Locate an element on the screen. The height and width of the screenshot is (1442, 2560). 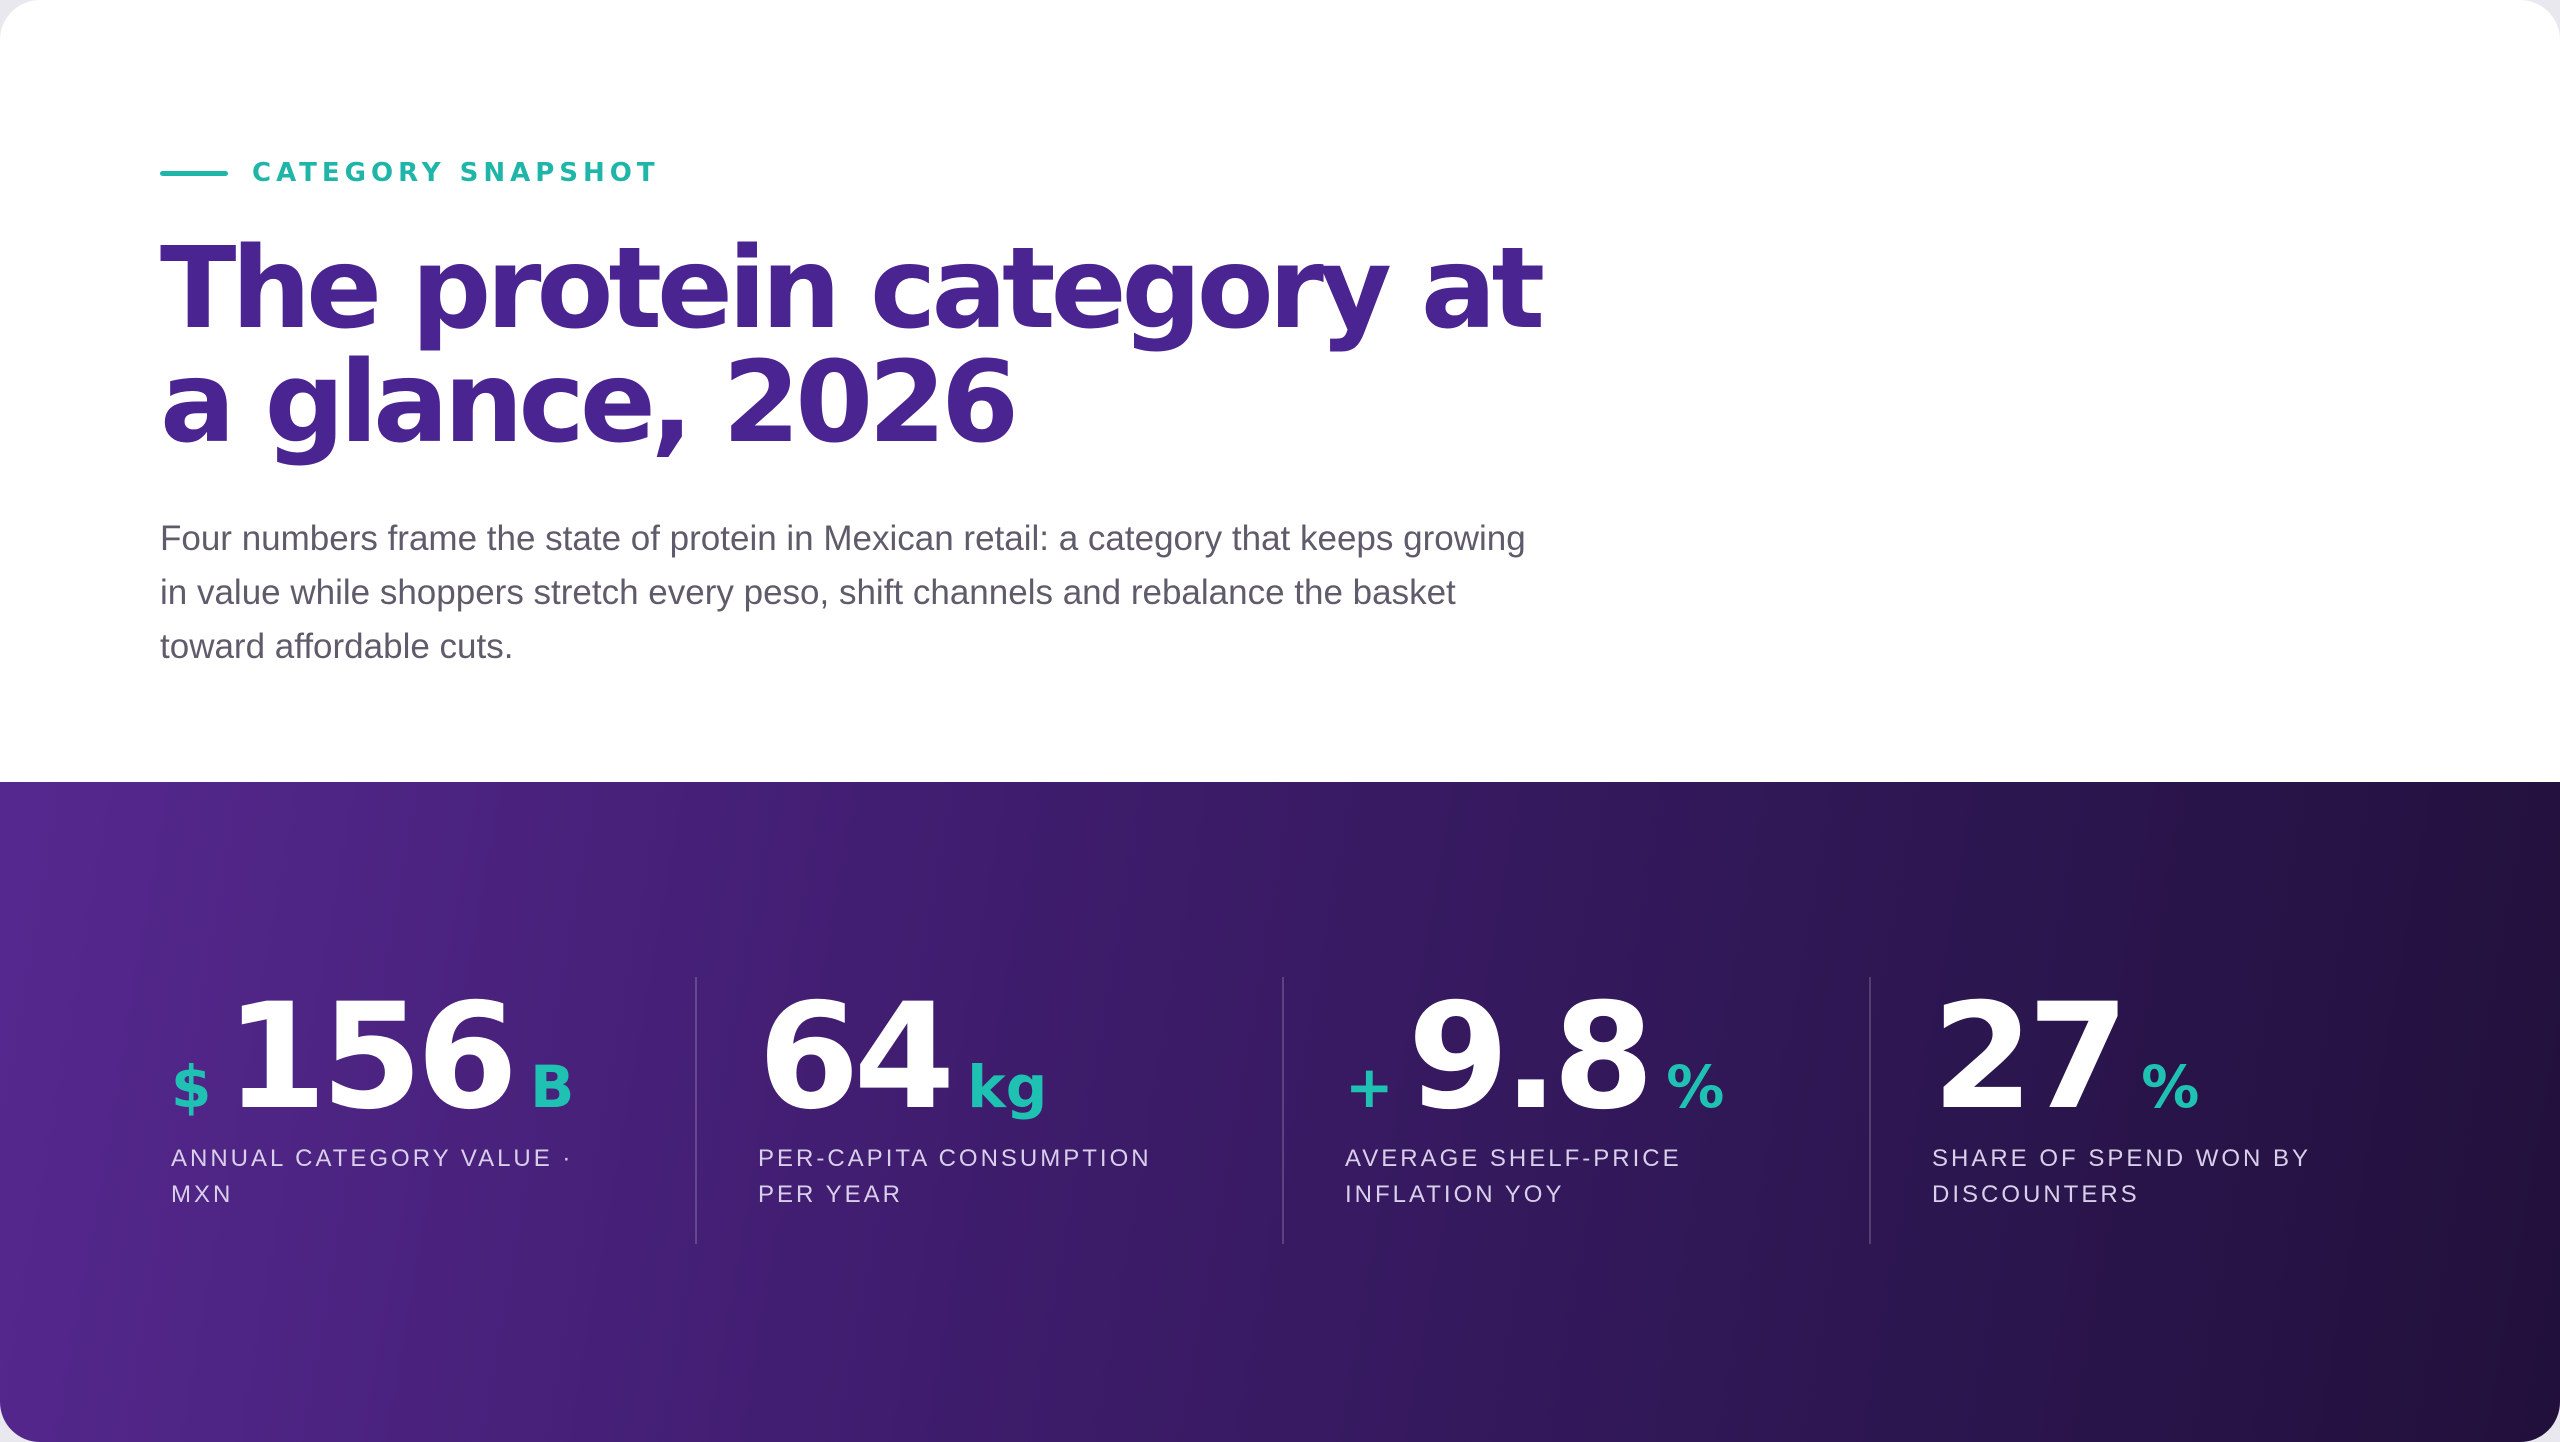
eyebrow: CATEGORY SNAPSHOT is located at coordinates (410, 173).